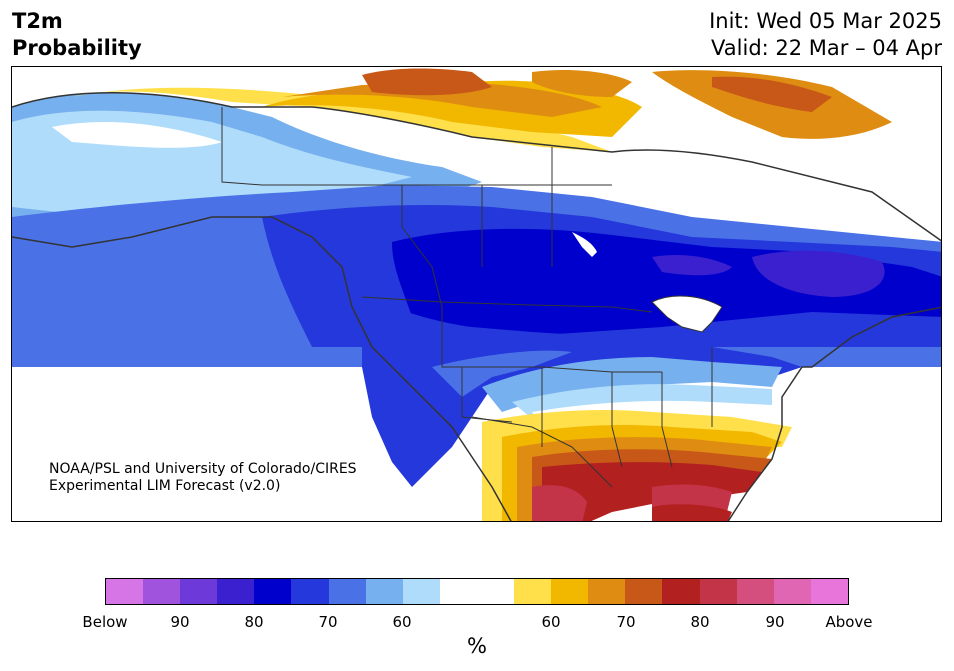 The image size is (954, 671). Describe the element at coordinates (825, 21) in the screenshot. I see `init-date: Init: Wed 05 Mar 2025` at that location.